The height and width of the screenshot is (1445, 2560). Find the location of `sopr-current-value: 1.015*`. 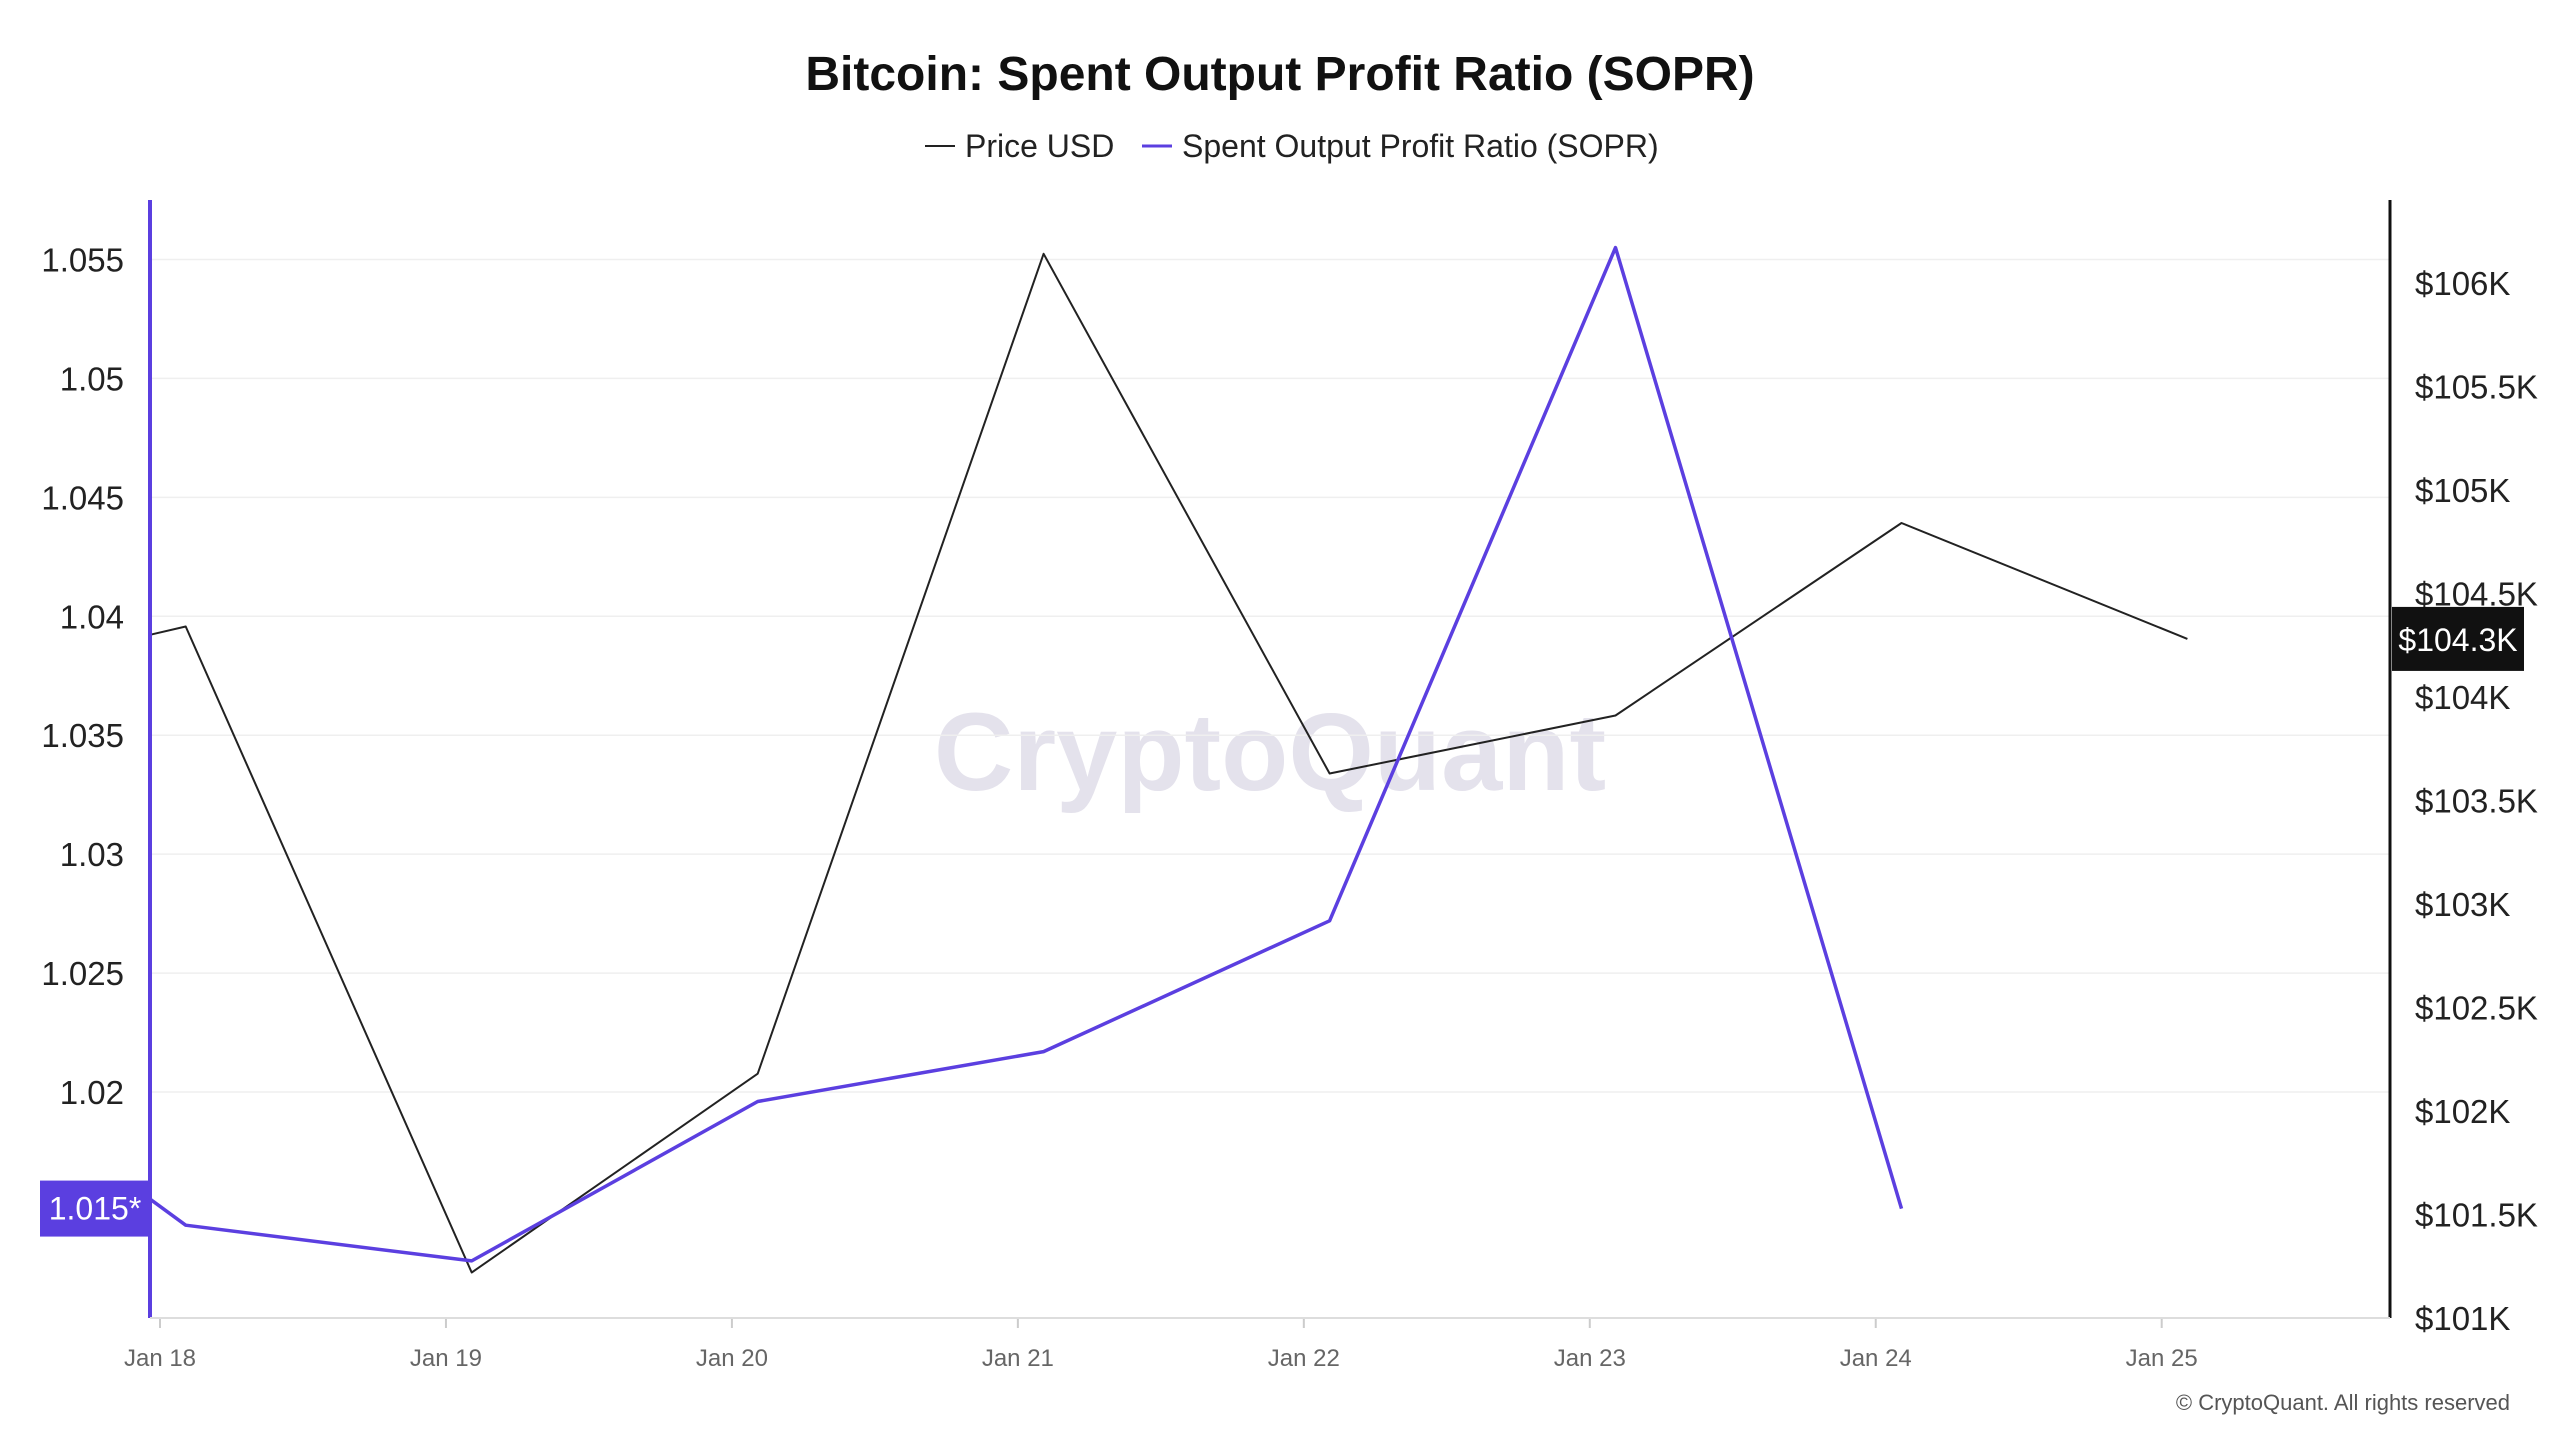

sopr-current-value: 1.015* is located at coordinates (95, 1209).